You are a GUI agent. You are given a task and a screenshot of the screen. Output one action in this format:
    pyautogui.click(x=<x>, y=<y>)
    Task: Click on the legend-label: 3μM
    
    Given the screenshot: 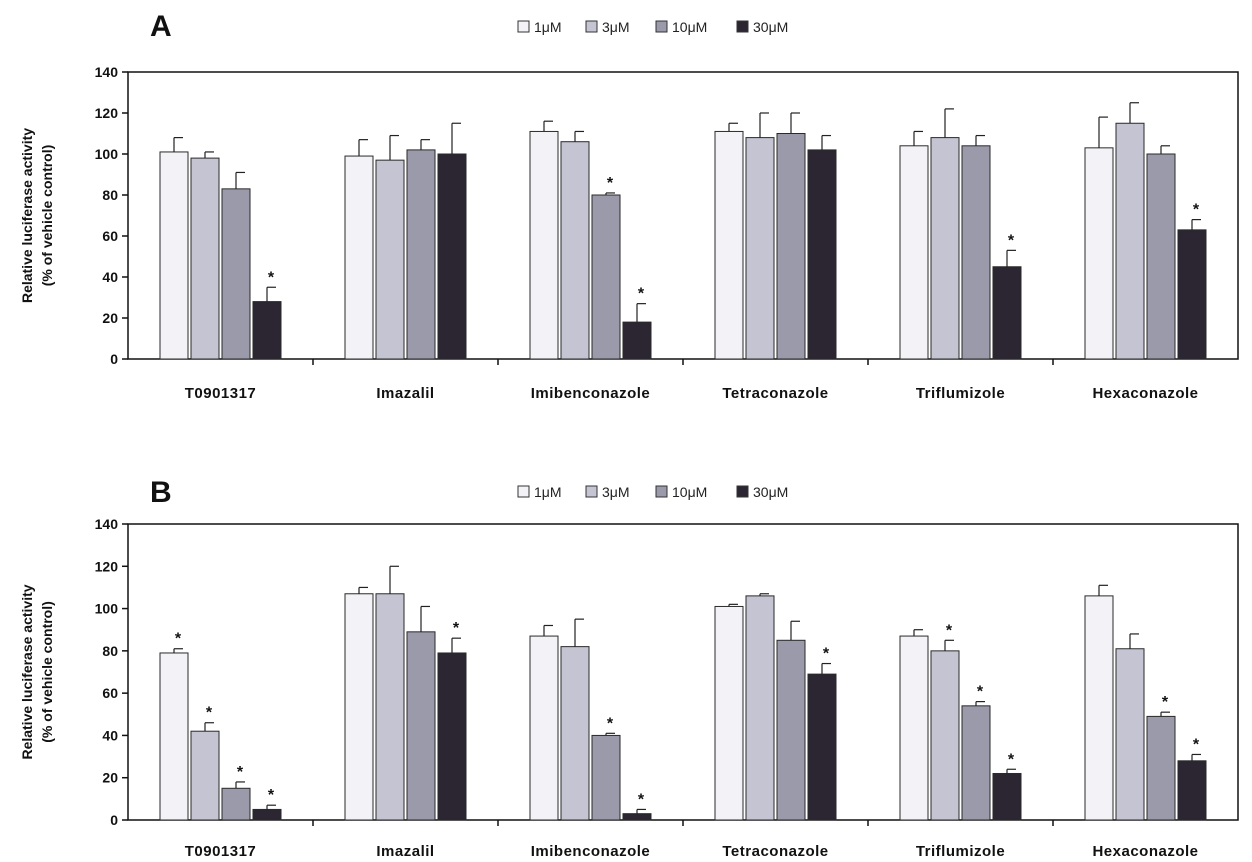 What is the action you would take?
    pyautogui.click(x=616, y=27)
    